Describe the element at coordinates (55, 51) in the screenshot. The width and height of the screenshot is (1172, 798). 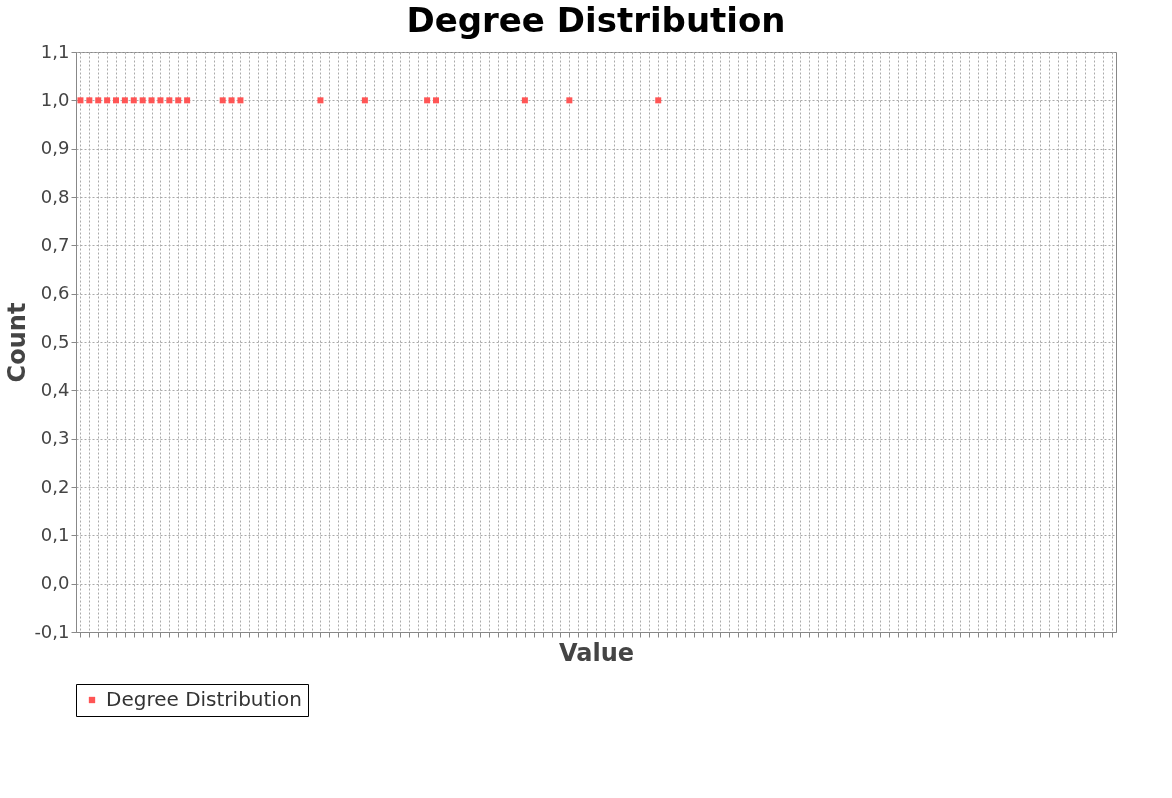
I see `y-tick-label: 1,1` at that location.